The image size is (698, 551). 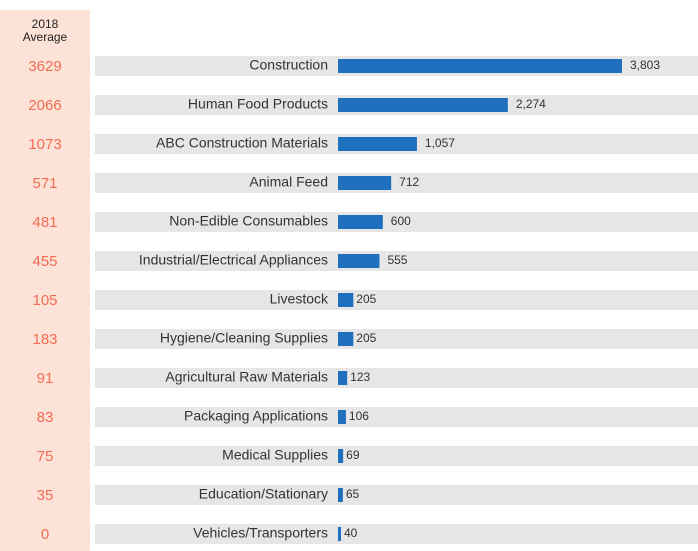 I want to click on category-label: Animal Feed, so click(x=288, y=182).